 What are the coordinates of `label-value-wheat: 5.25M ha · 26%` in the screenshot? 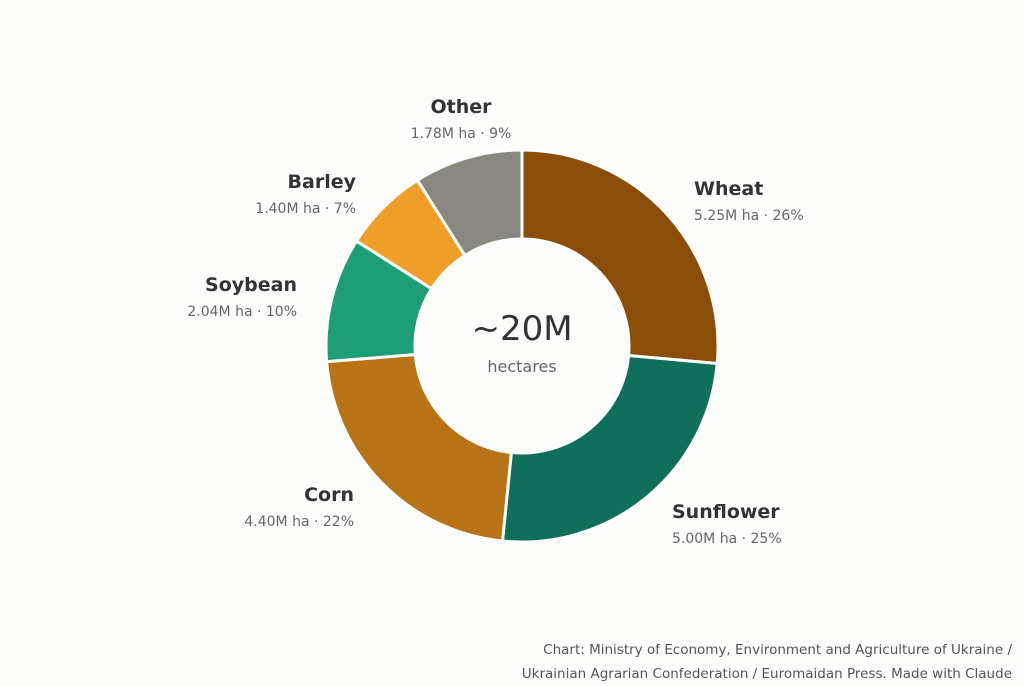 It's located at (749, 216).